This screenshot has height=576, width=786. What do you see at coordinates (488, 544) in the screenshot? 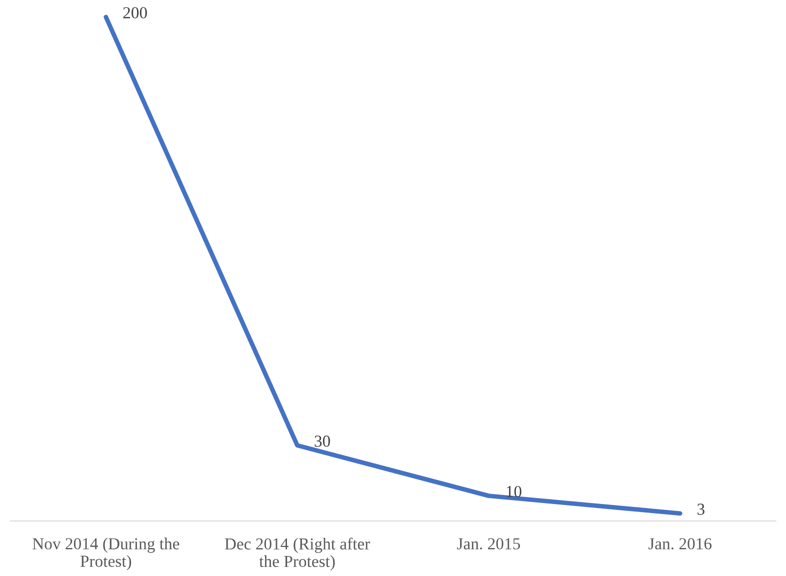
I see `x-tick-label: Jan. 2015` at bounding box center [488, 544].